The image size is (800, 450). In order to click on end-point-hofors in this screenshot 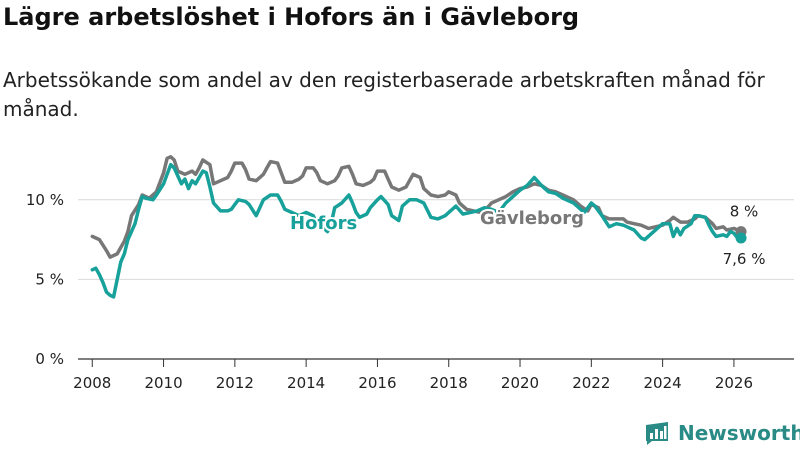, I will do `click(741, 238)`.